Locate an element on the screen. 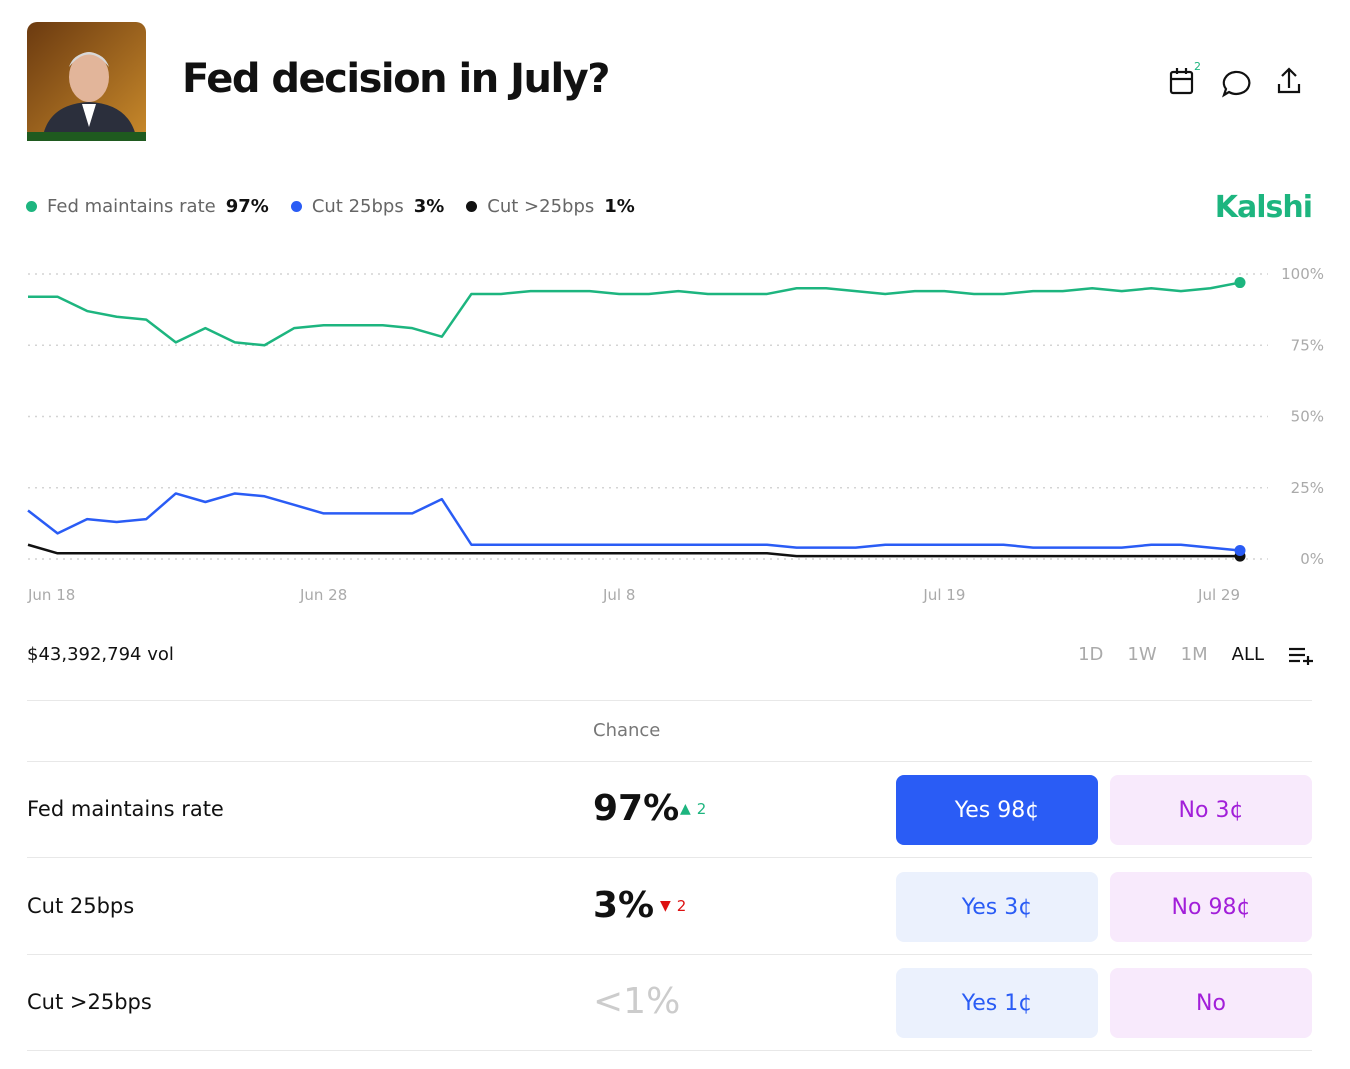  x-tick-label: Jun 28 is located at coordinates (323, 595).